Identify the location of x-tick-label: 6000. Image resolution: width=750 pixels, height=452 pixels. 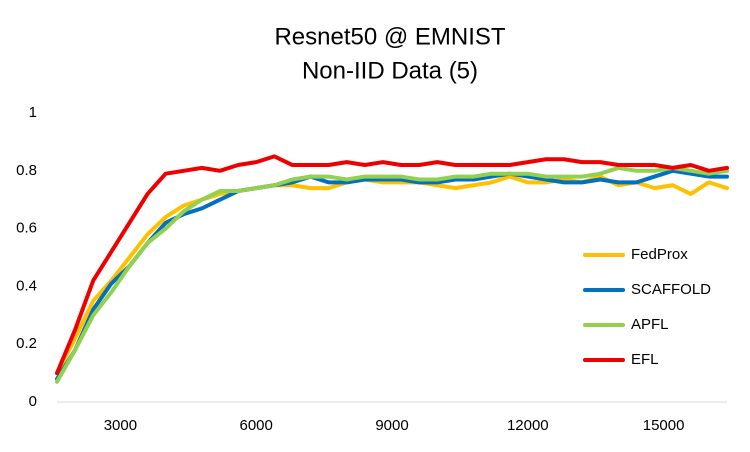
(256, 425).